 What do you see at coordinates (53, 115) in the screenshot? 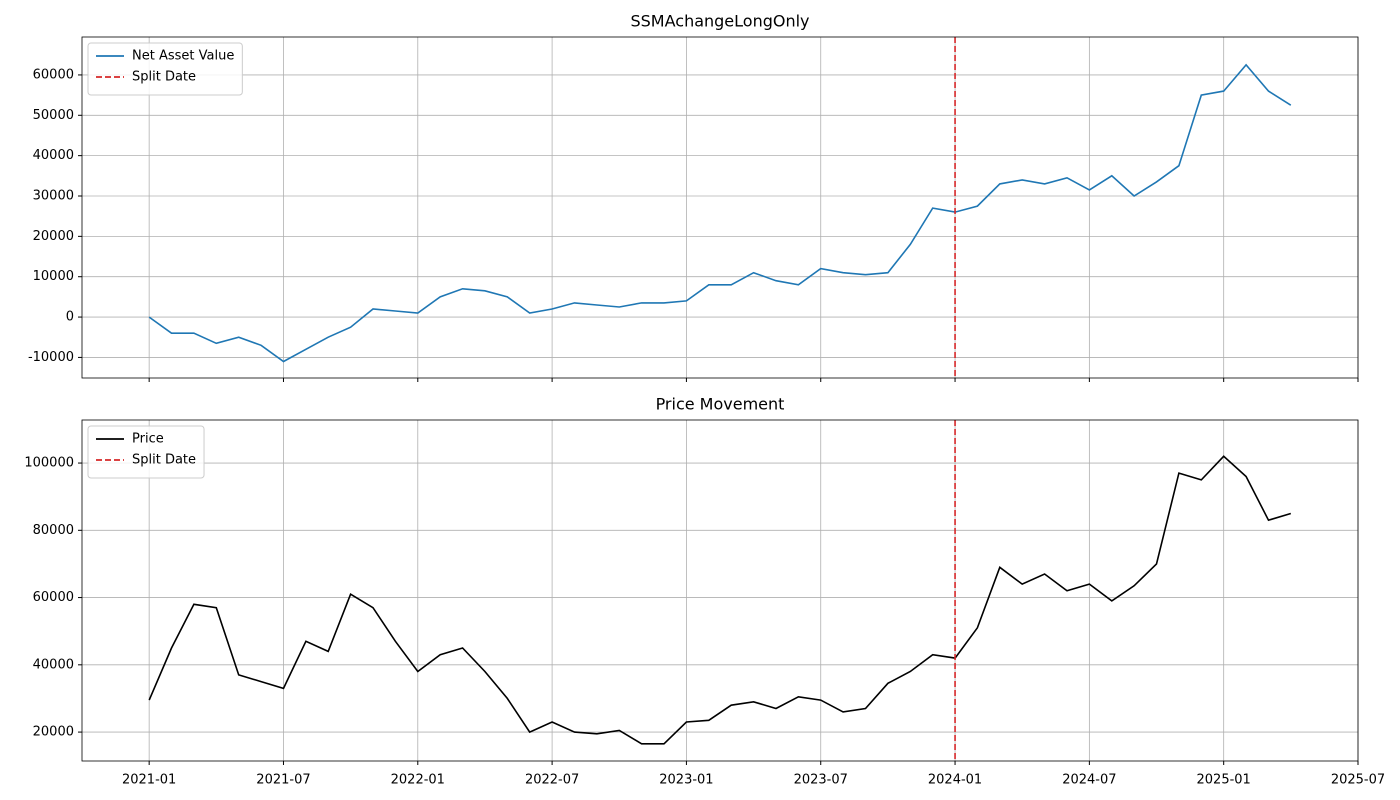
I see `y-tick-label: 50000` at bounding box center [53, 115].